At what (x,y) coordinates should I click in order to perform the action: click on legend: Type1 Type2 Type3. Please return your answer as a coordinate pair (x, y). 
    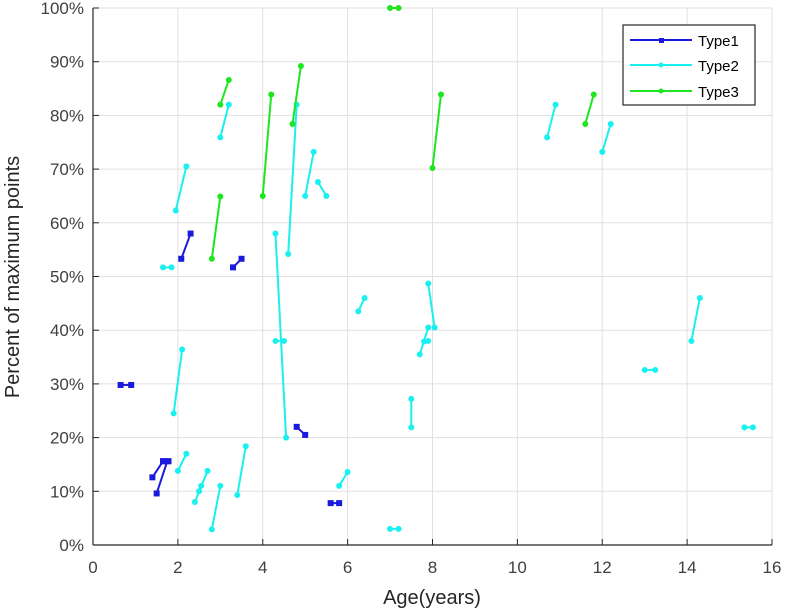
    Looking at the image, I should click on (689, 65).